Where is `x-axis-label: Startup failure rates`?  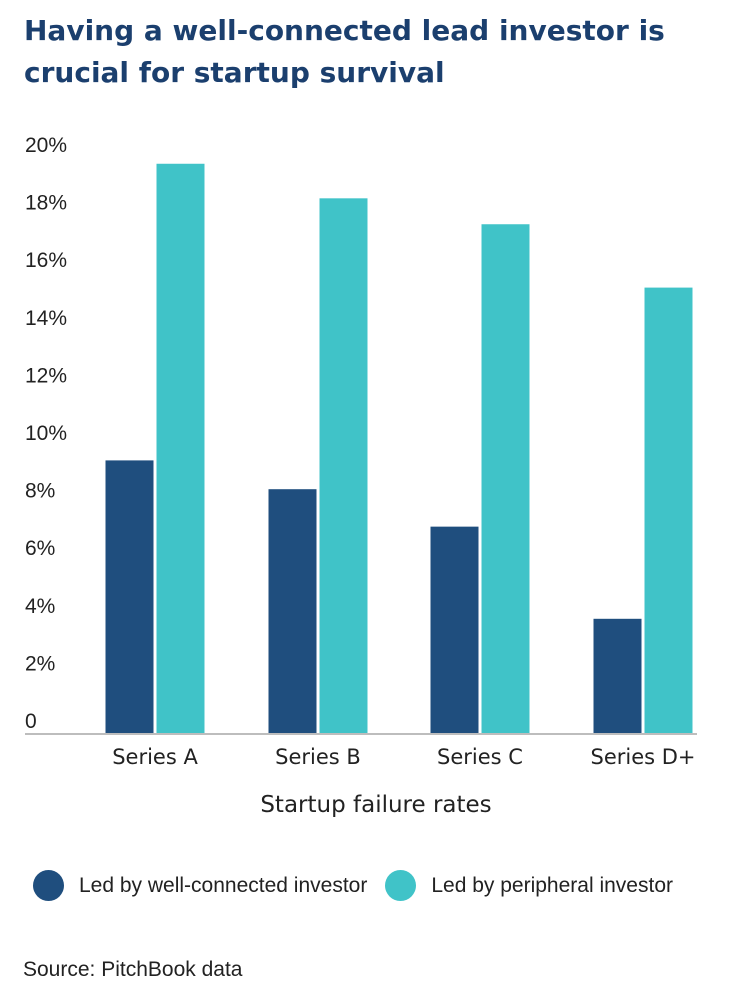
x-axis-label: Startup failure rates is located at coordinates (375, 805).